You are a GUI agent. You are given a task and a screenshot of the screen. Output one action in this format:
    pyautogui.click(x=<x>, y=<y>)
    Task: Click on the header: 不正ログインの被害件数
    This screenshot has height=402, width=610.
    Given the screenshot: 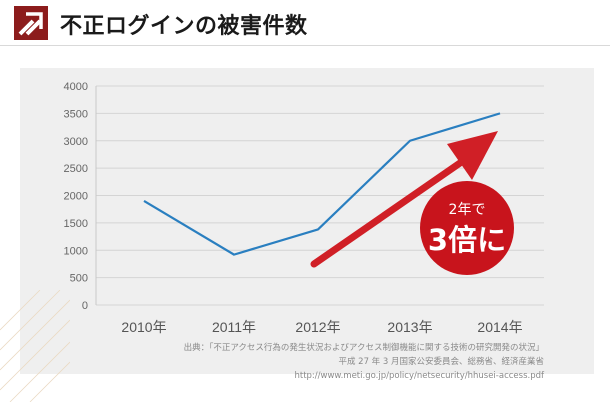 What is the action you would take?
    pyautogui.click(x=305, y=23)
    